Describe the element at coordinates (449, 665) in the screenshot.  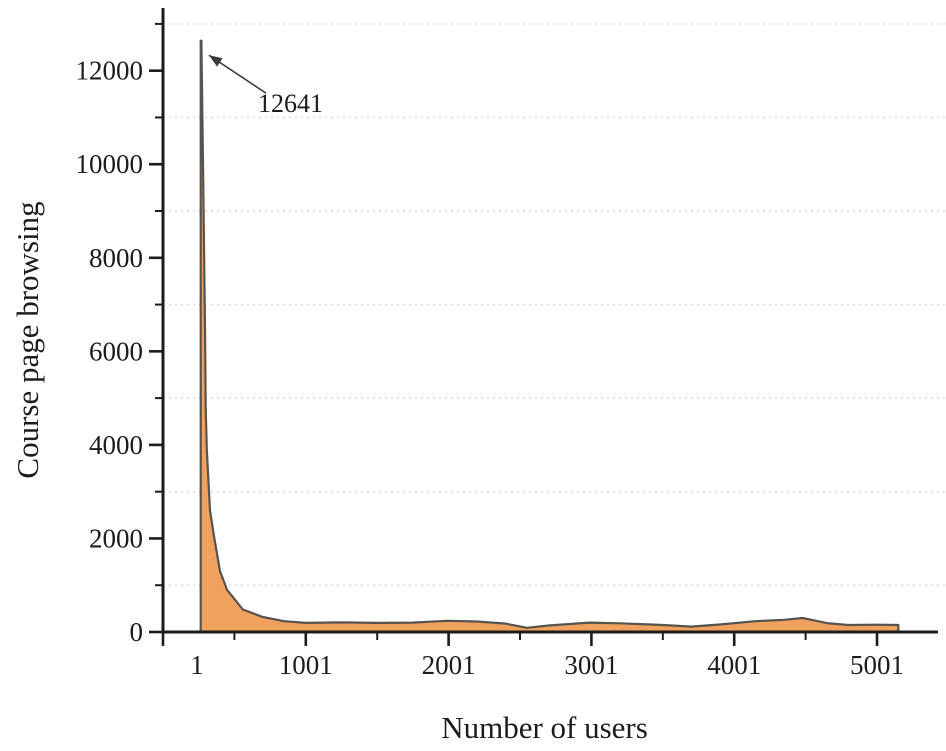
I see `x-tick-label: 2001` at that location.